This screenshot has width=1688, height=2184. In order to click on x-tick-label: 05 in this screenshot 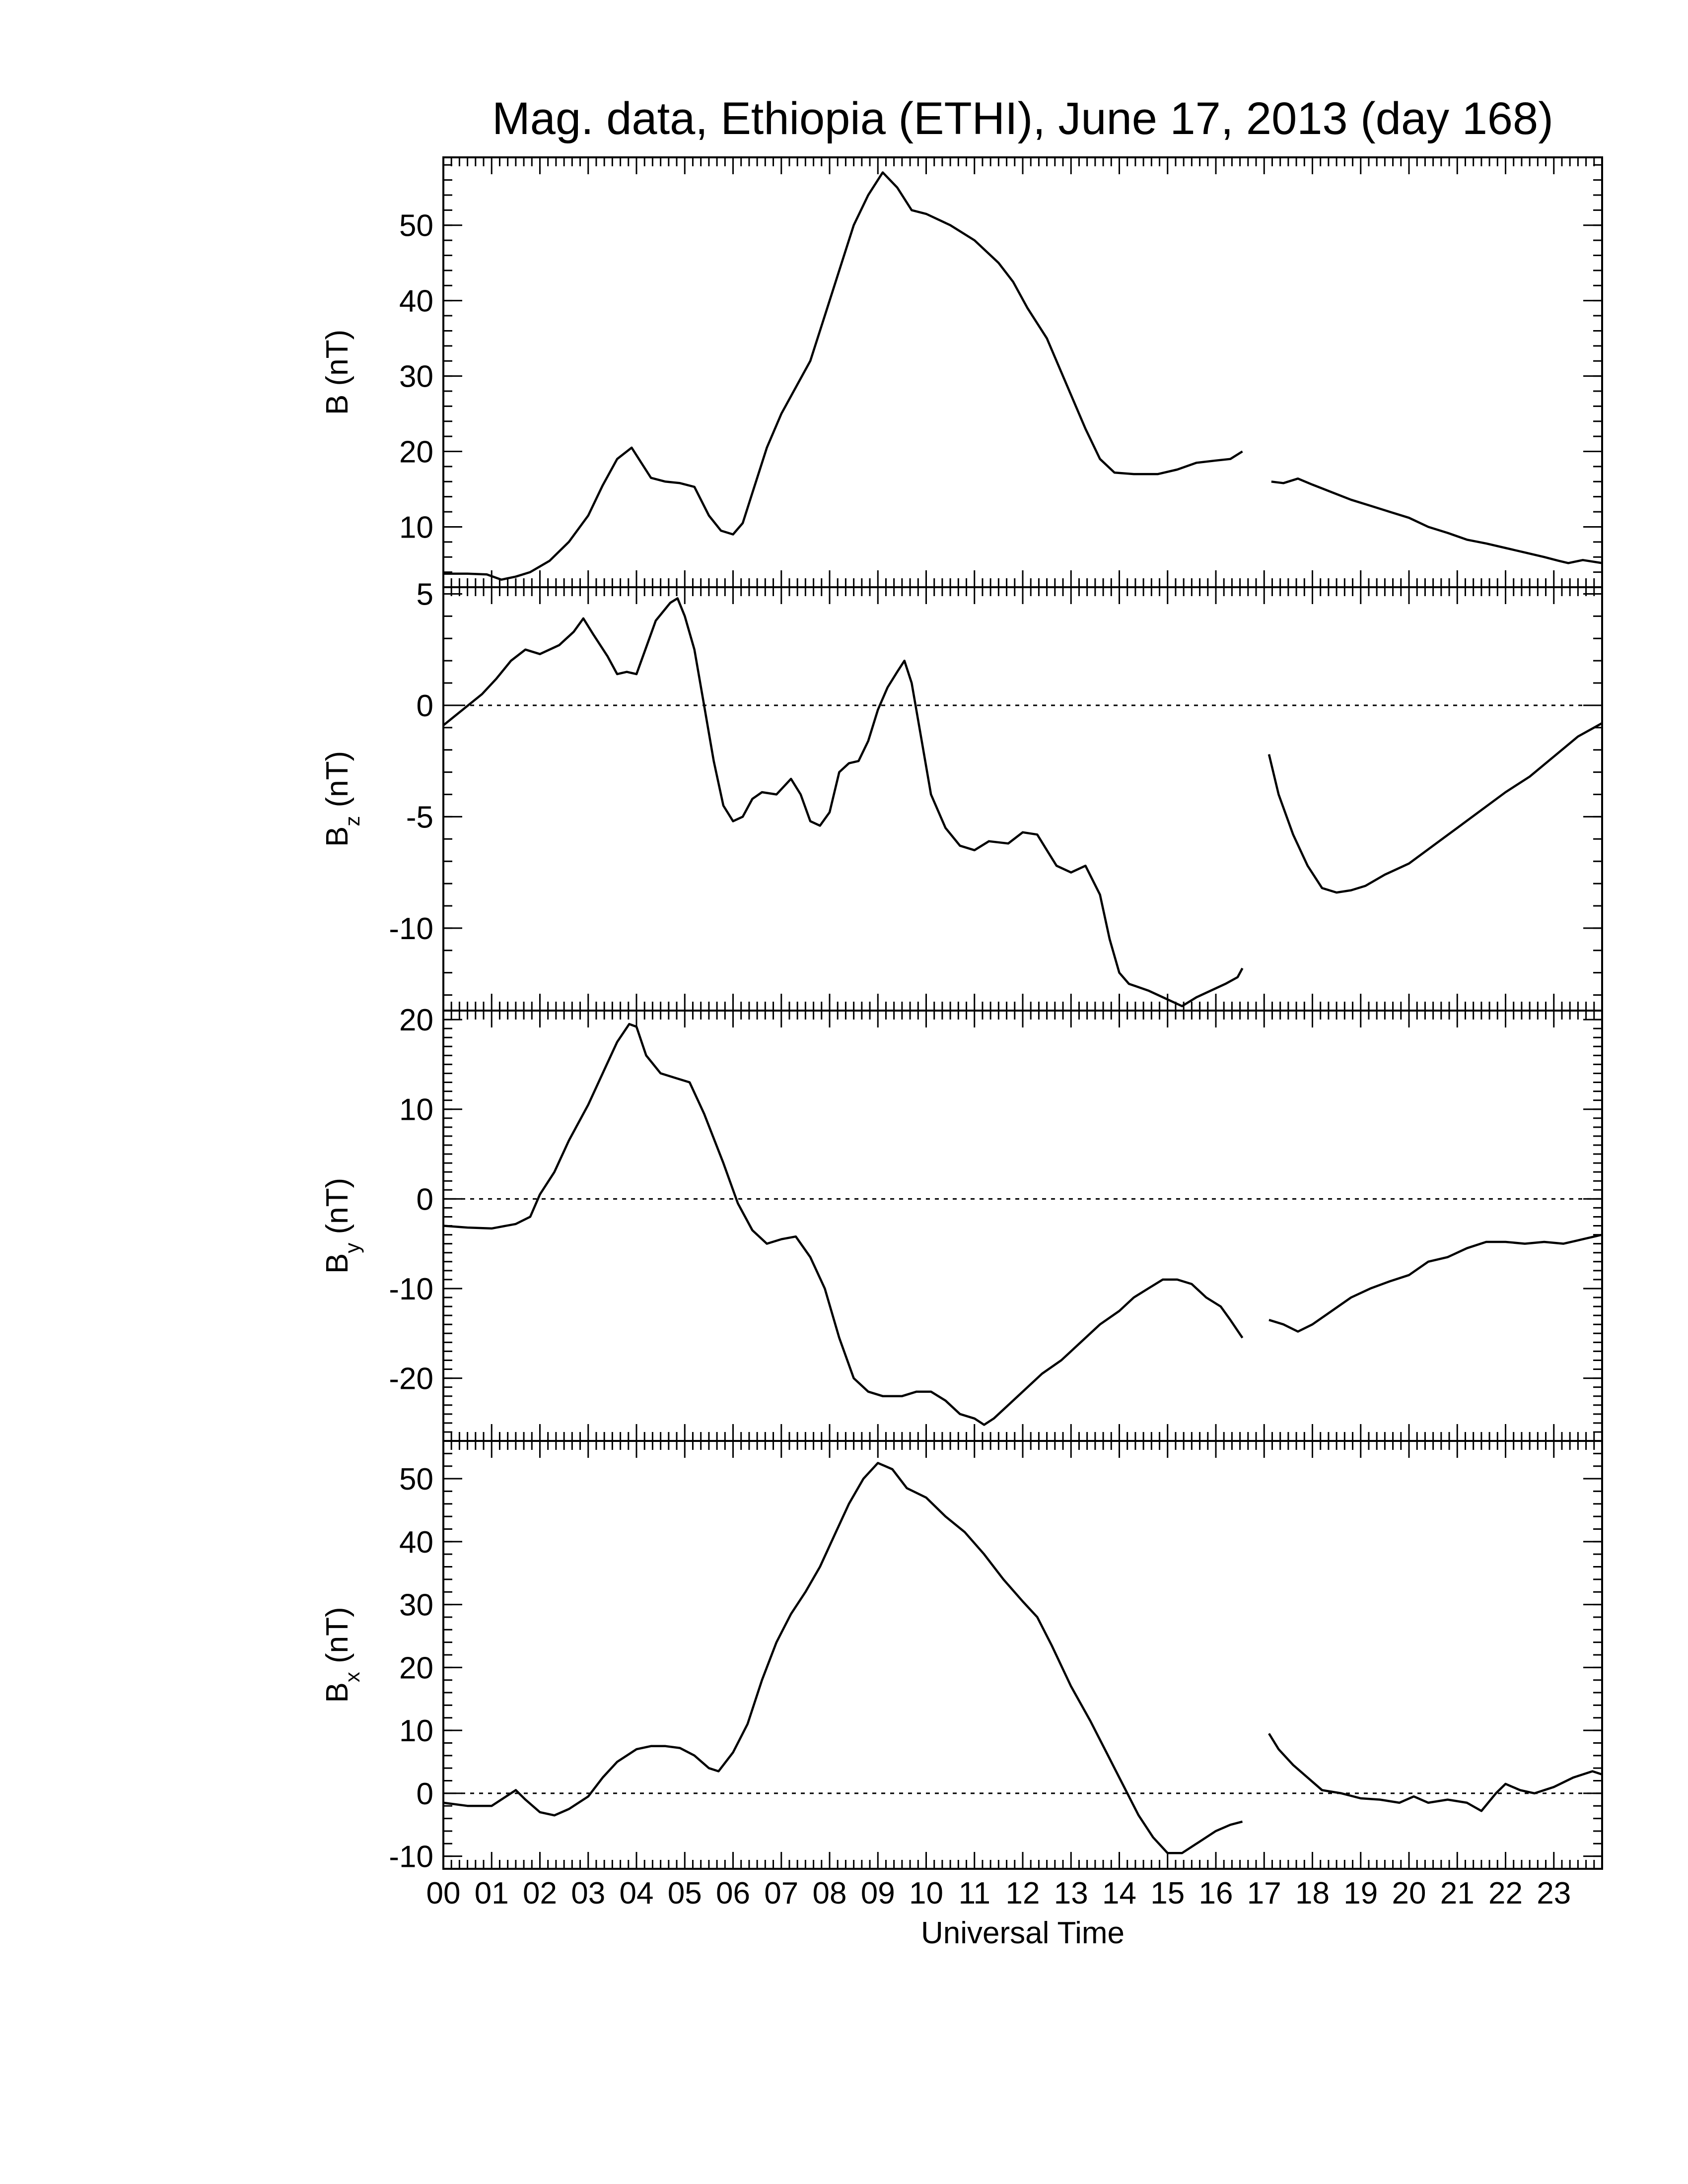, I will do `click(685, 1893)`.